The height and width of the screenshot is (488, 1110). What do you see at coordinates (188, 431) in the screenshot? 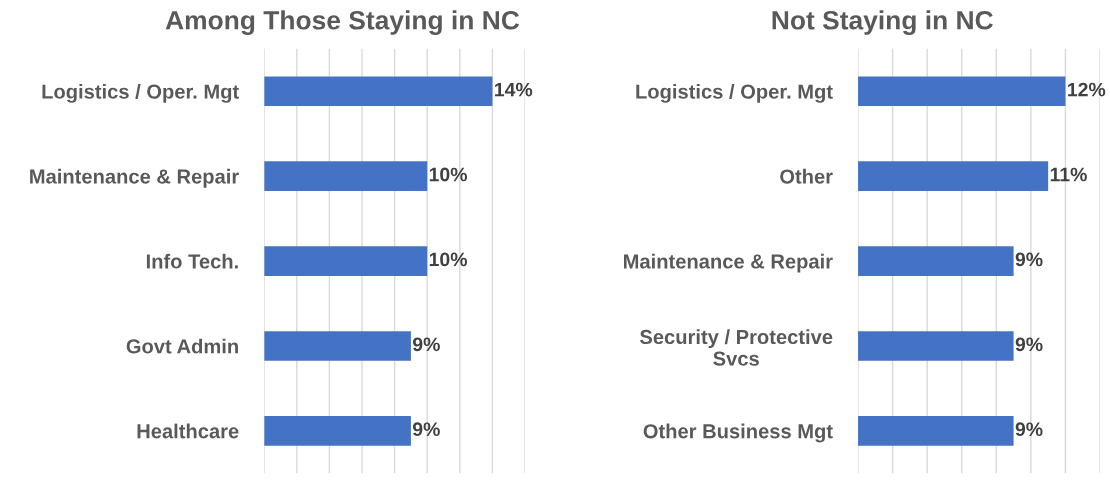
I see `y-tick-label: Healthcare` at bounding box center [188, 431].